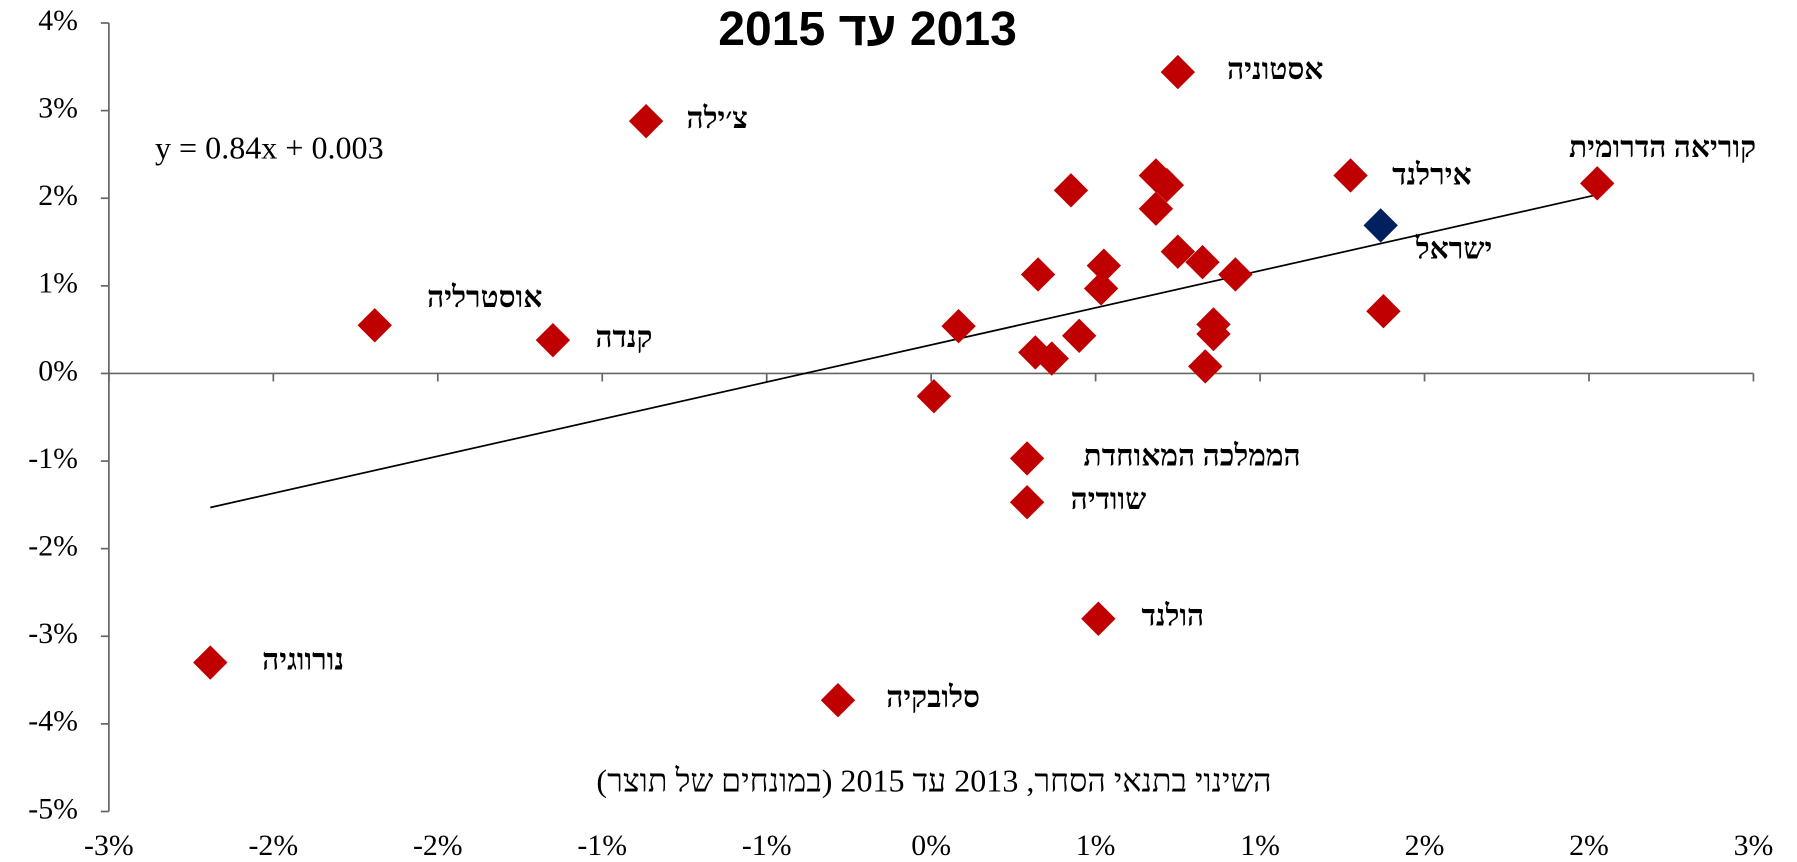 This screenshot has height=862, width=1797. What do you see at coordinates (716, 118) in the screenshot?
I see `point-label: צ׳ילה` at bounding box center [716, 118].